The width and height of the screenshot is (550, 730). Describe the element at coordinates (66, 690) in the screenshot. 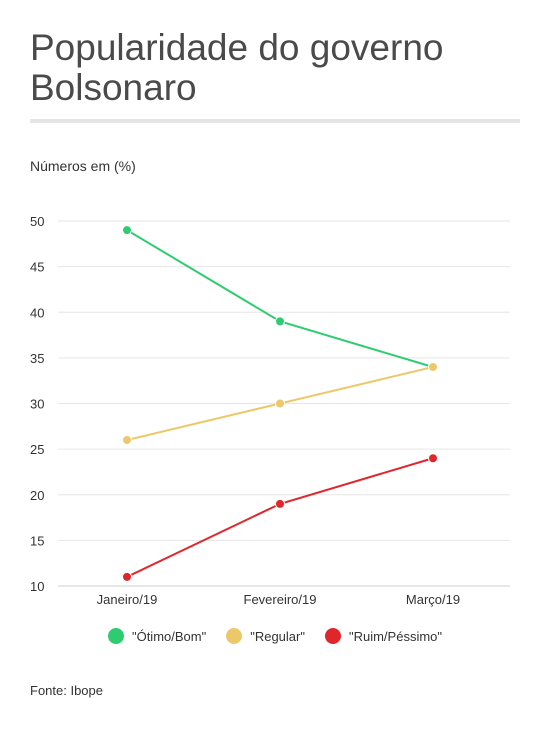

I see `source-note: Fonte: Ibope` at that location.